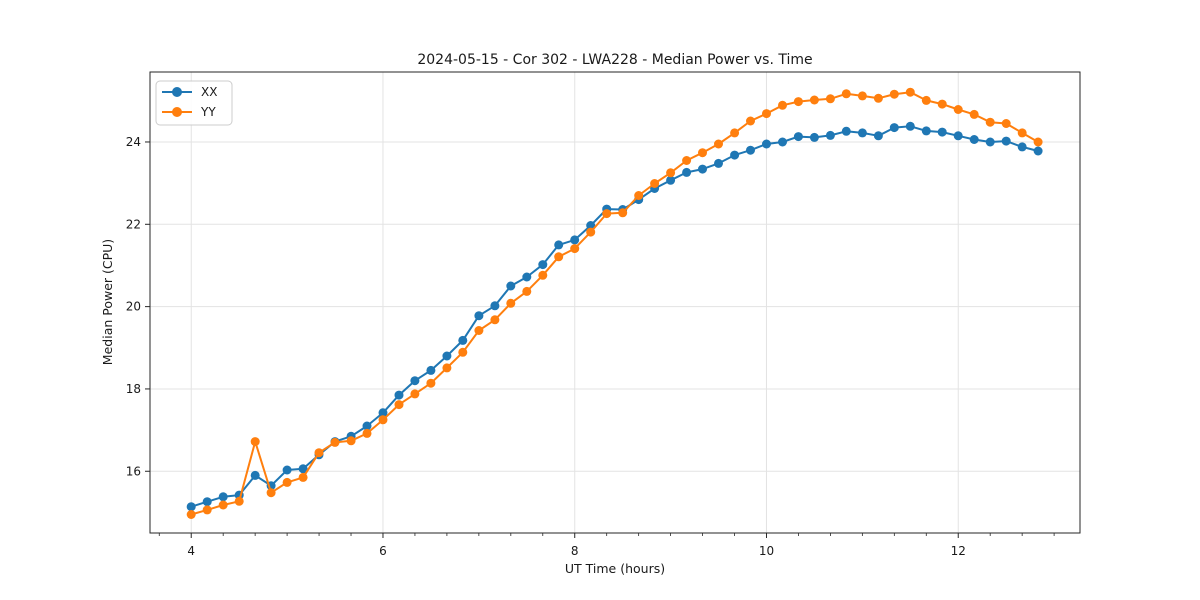 The height and width of the screenshot is (600, 1200). What do you see at coordinates (133, 389) in the screenshot?
I see `y-tick-label: 18` at bounding box center [133, 389].